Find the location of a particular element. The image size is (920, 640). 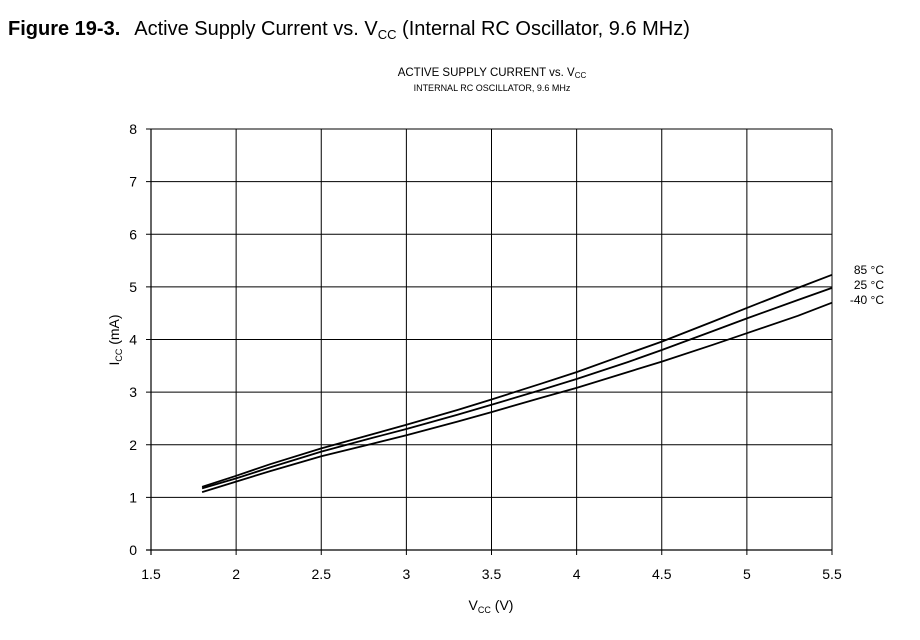

y-tick-label: 2 is located at coordinates (133, 445).